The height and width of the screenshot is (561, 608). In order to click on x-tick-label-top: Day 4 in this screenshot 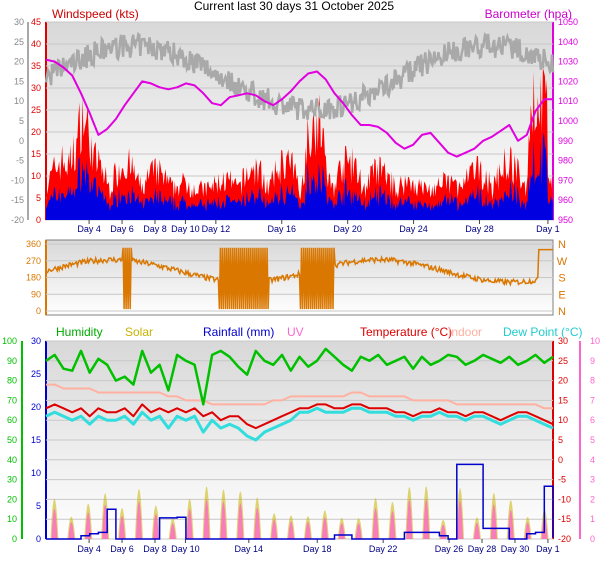, I will do `click(89, 229)`.